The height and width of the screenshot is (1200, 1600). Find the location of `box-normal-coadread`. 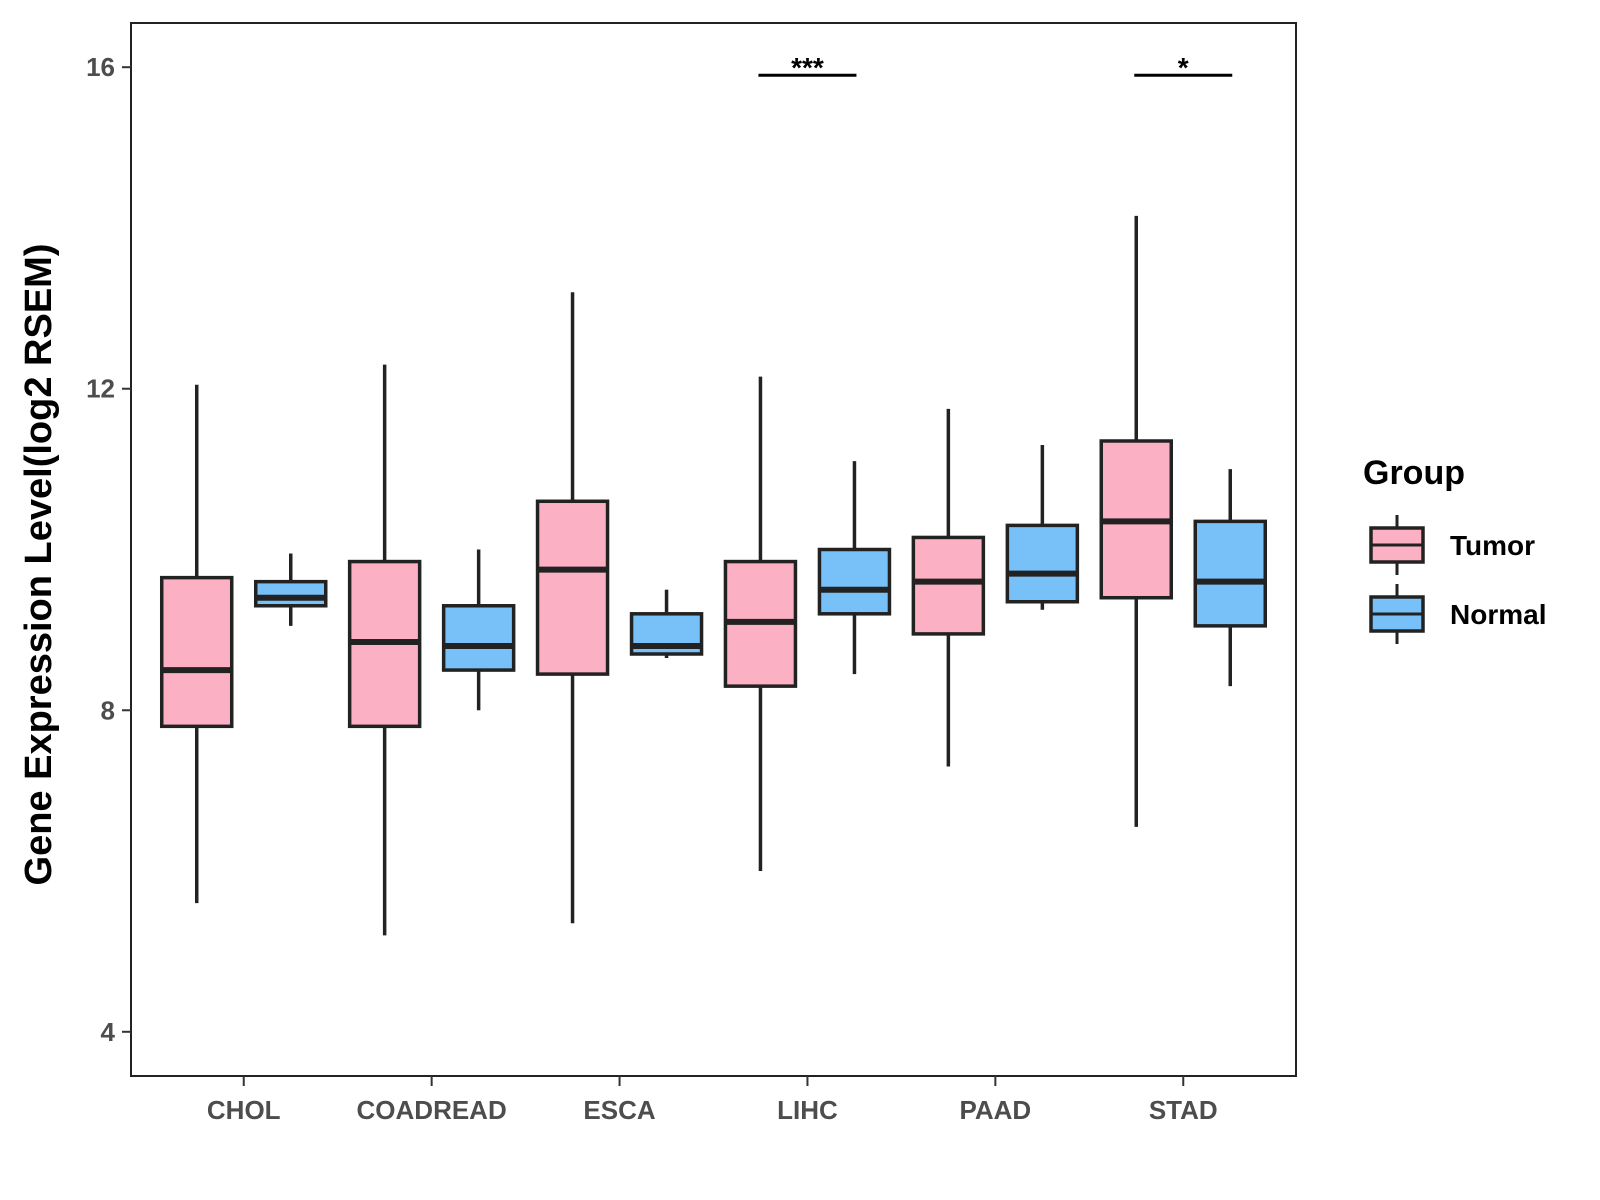

box-normal-coadread is located at coordinates (478, 630).